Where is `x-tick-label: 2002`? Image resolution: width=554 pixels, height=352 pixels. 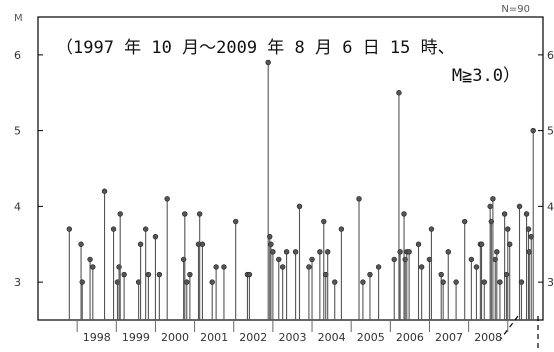 x-tick-label: 2002 is located at coordinates (253, 337).